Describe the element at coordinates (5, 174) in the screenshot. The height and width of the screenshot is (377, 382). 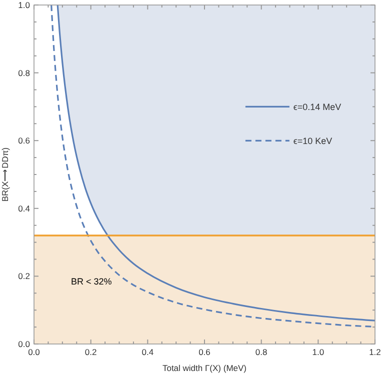
I see `y-axis-title: BR(X⟶DDπ)` at that location.